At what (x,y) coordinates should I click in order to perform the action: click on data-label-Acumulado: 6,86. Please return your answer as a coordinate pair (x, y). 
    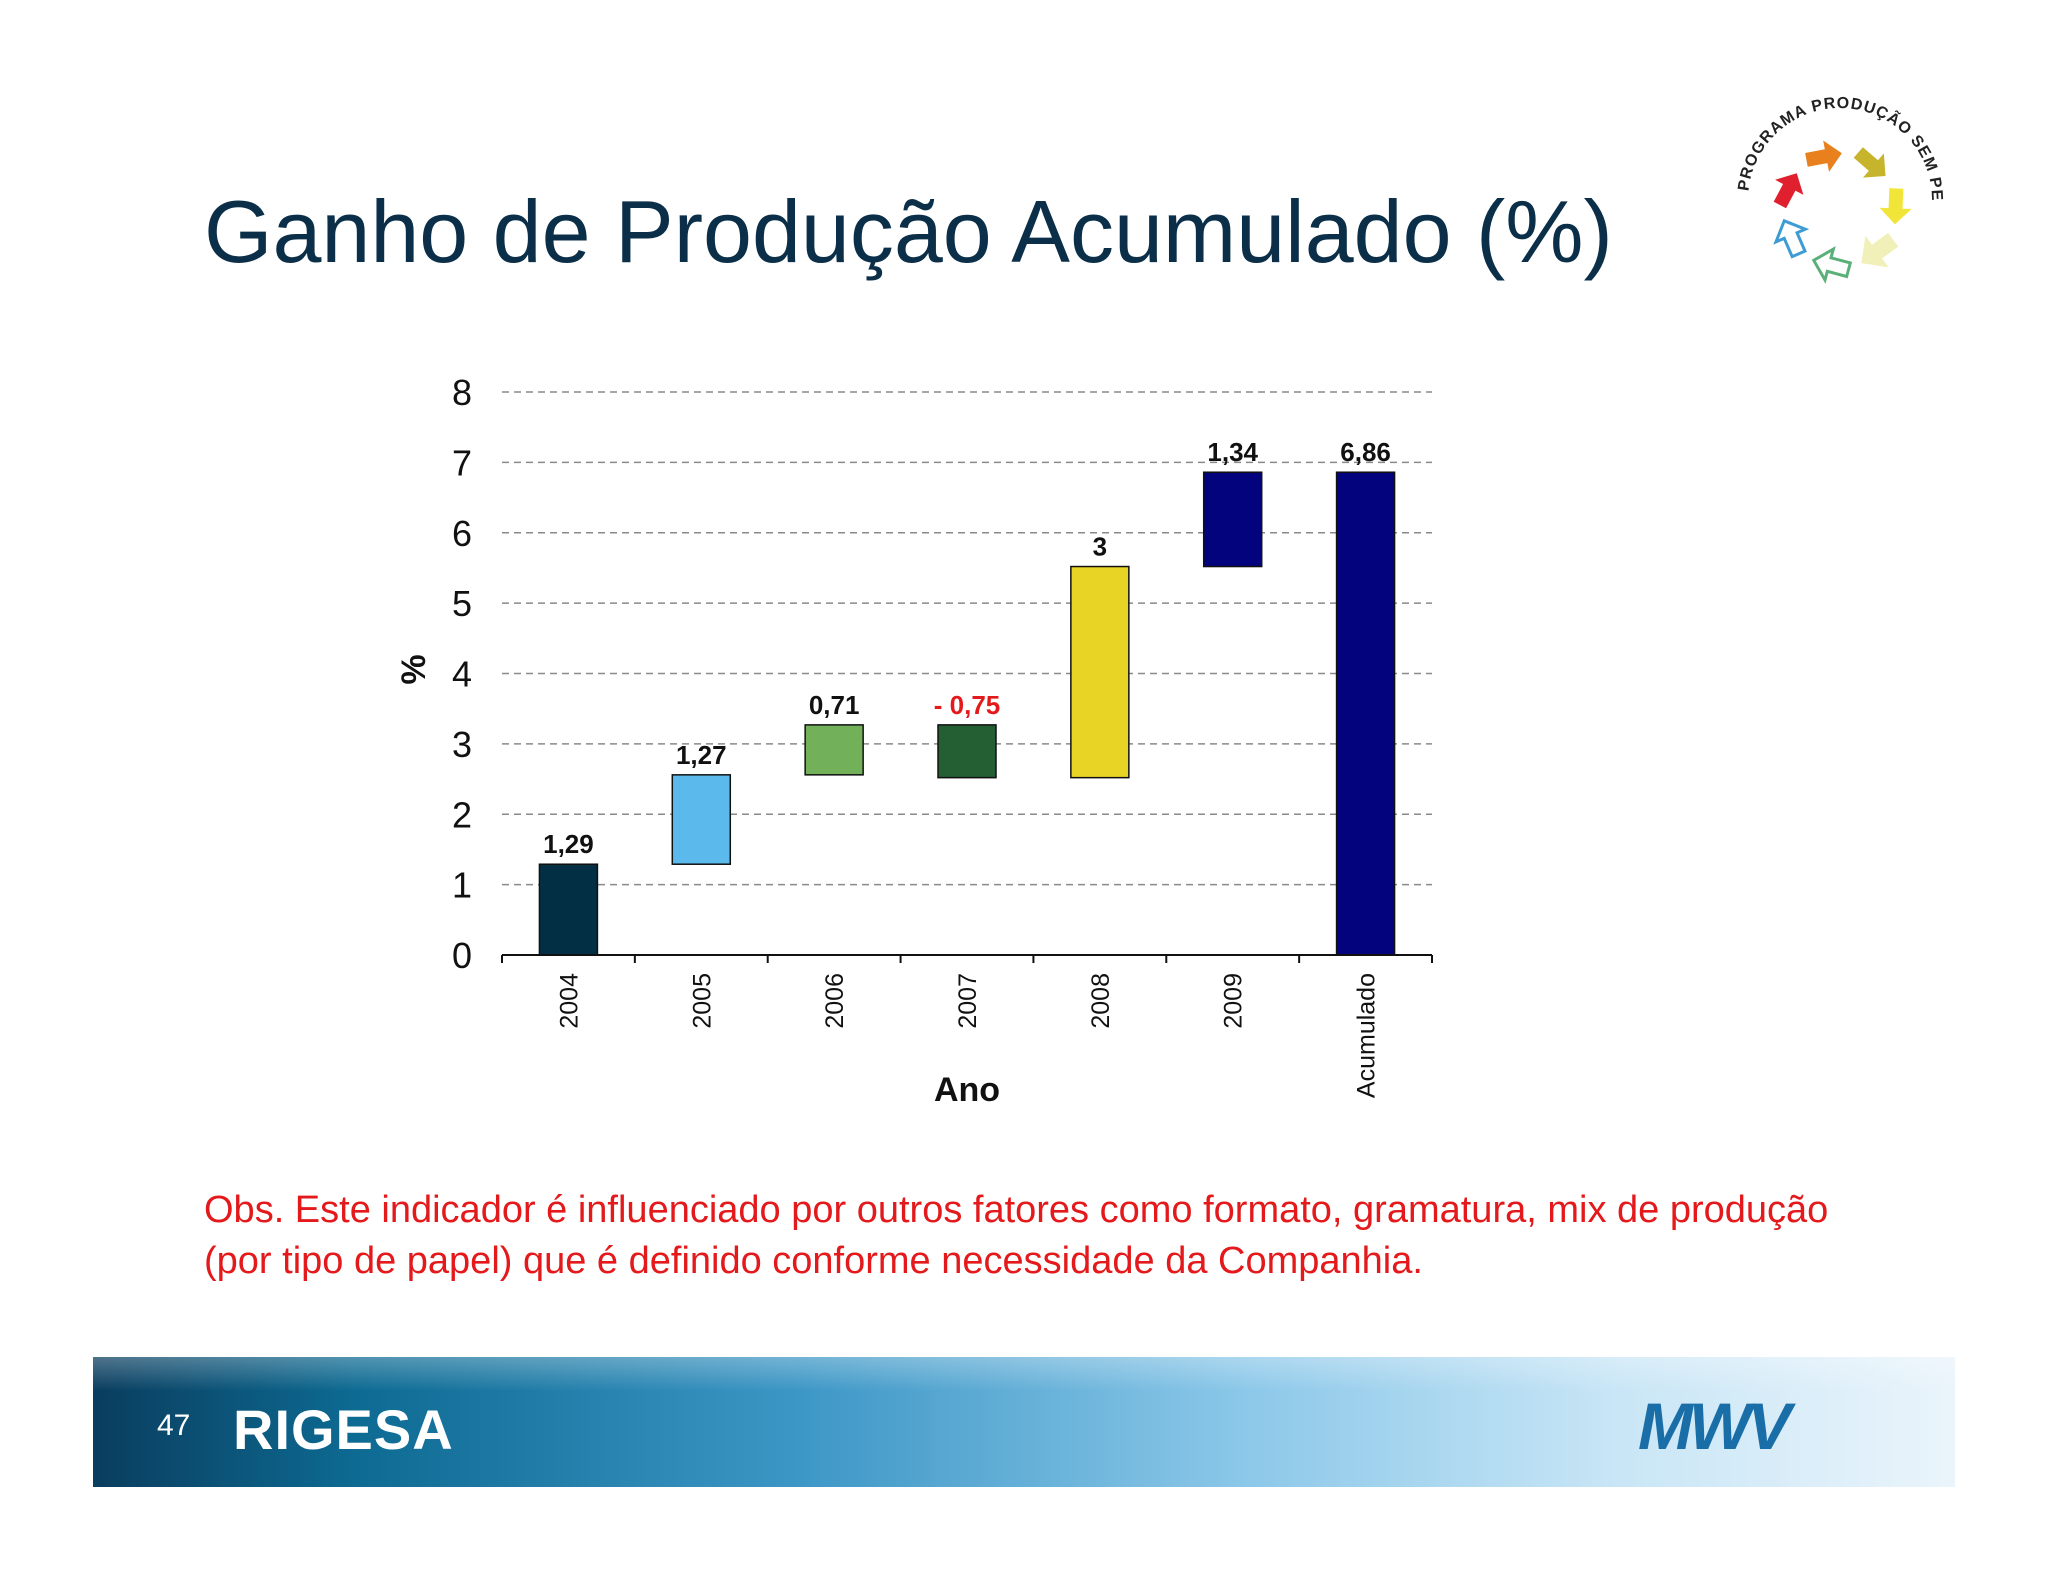
    Looking at the image, I should click on (1365, 452).